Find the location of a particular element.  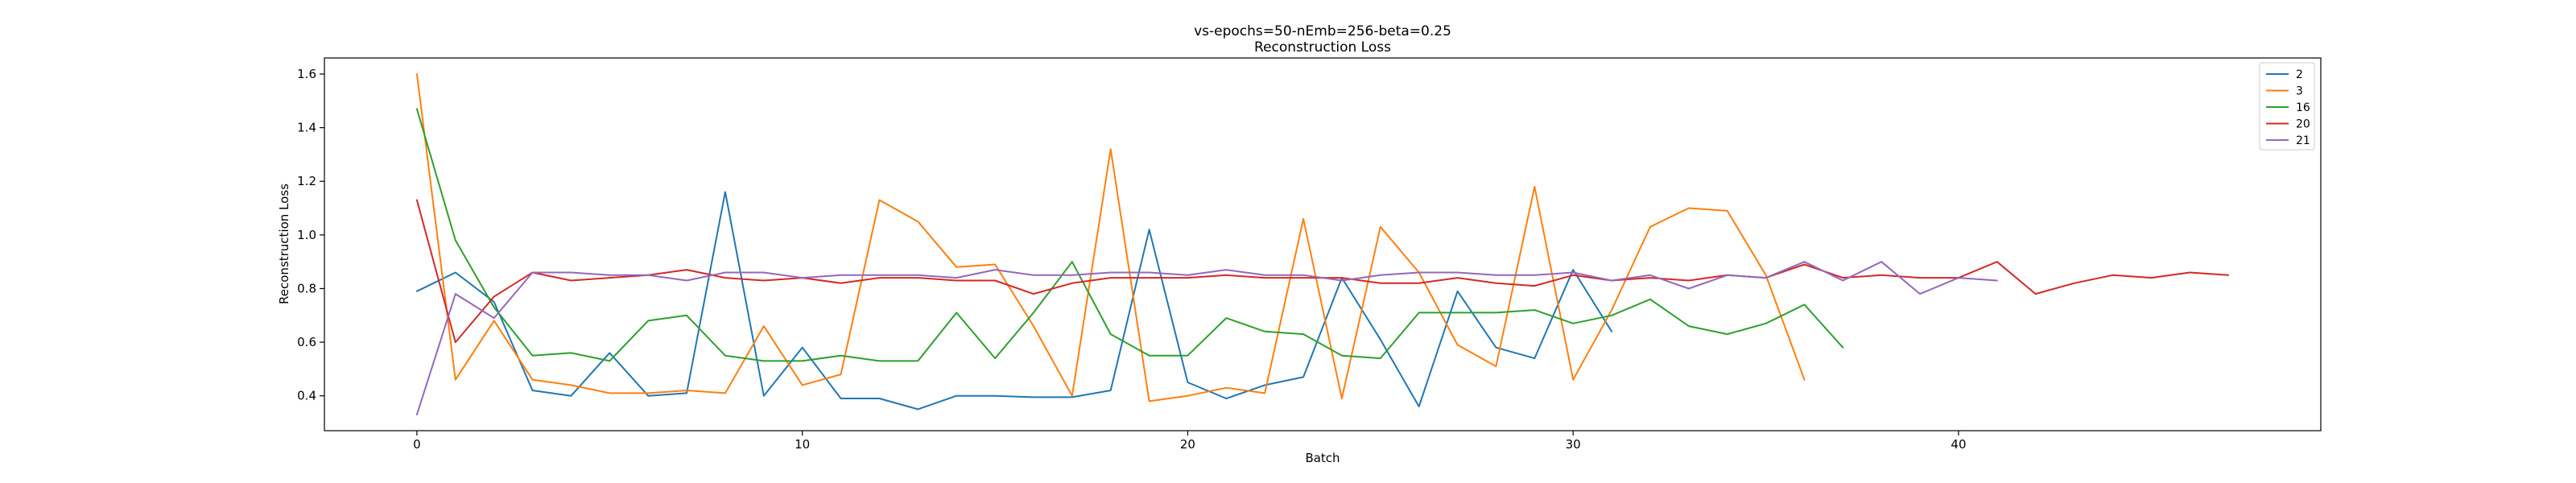

y-tick-label: 1.2 is located at coordinates (306, 181).